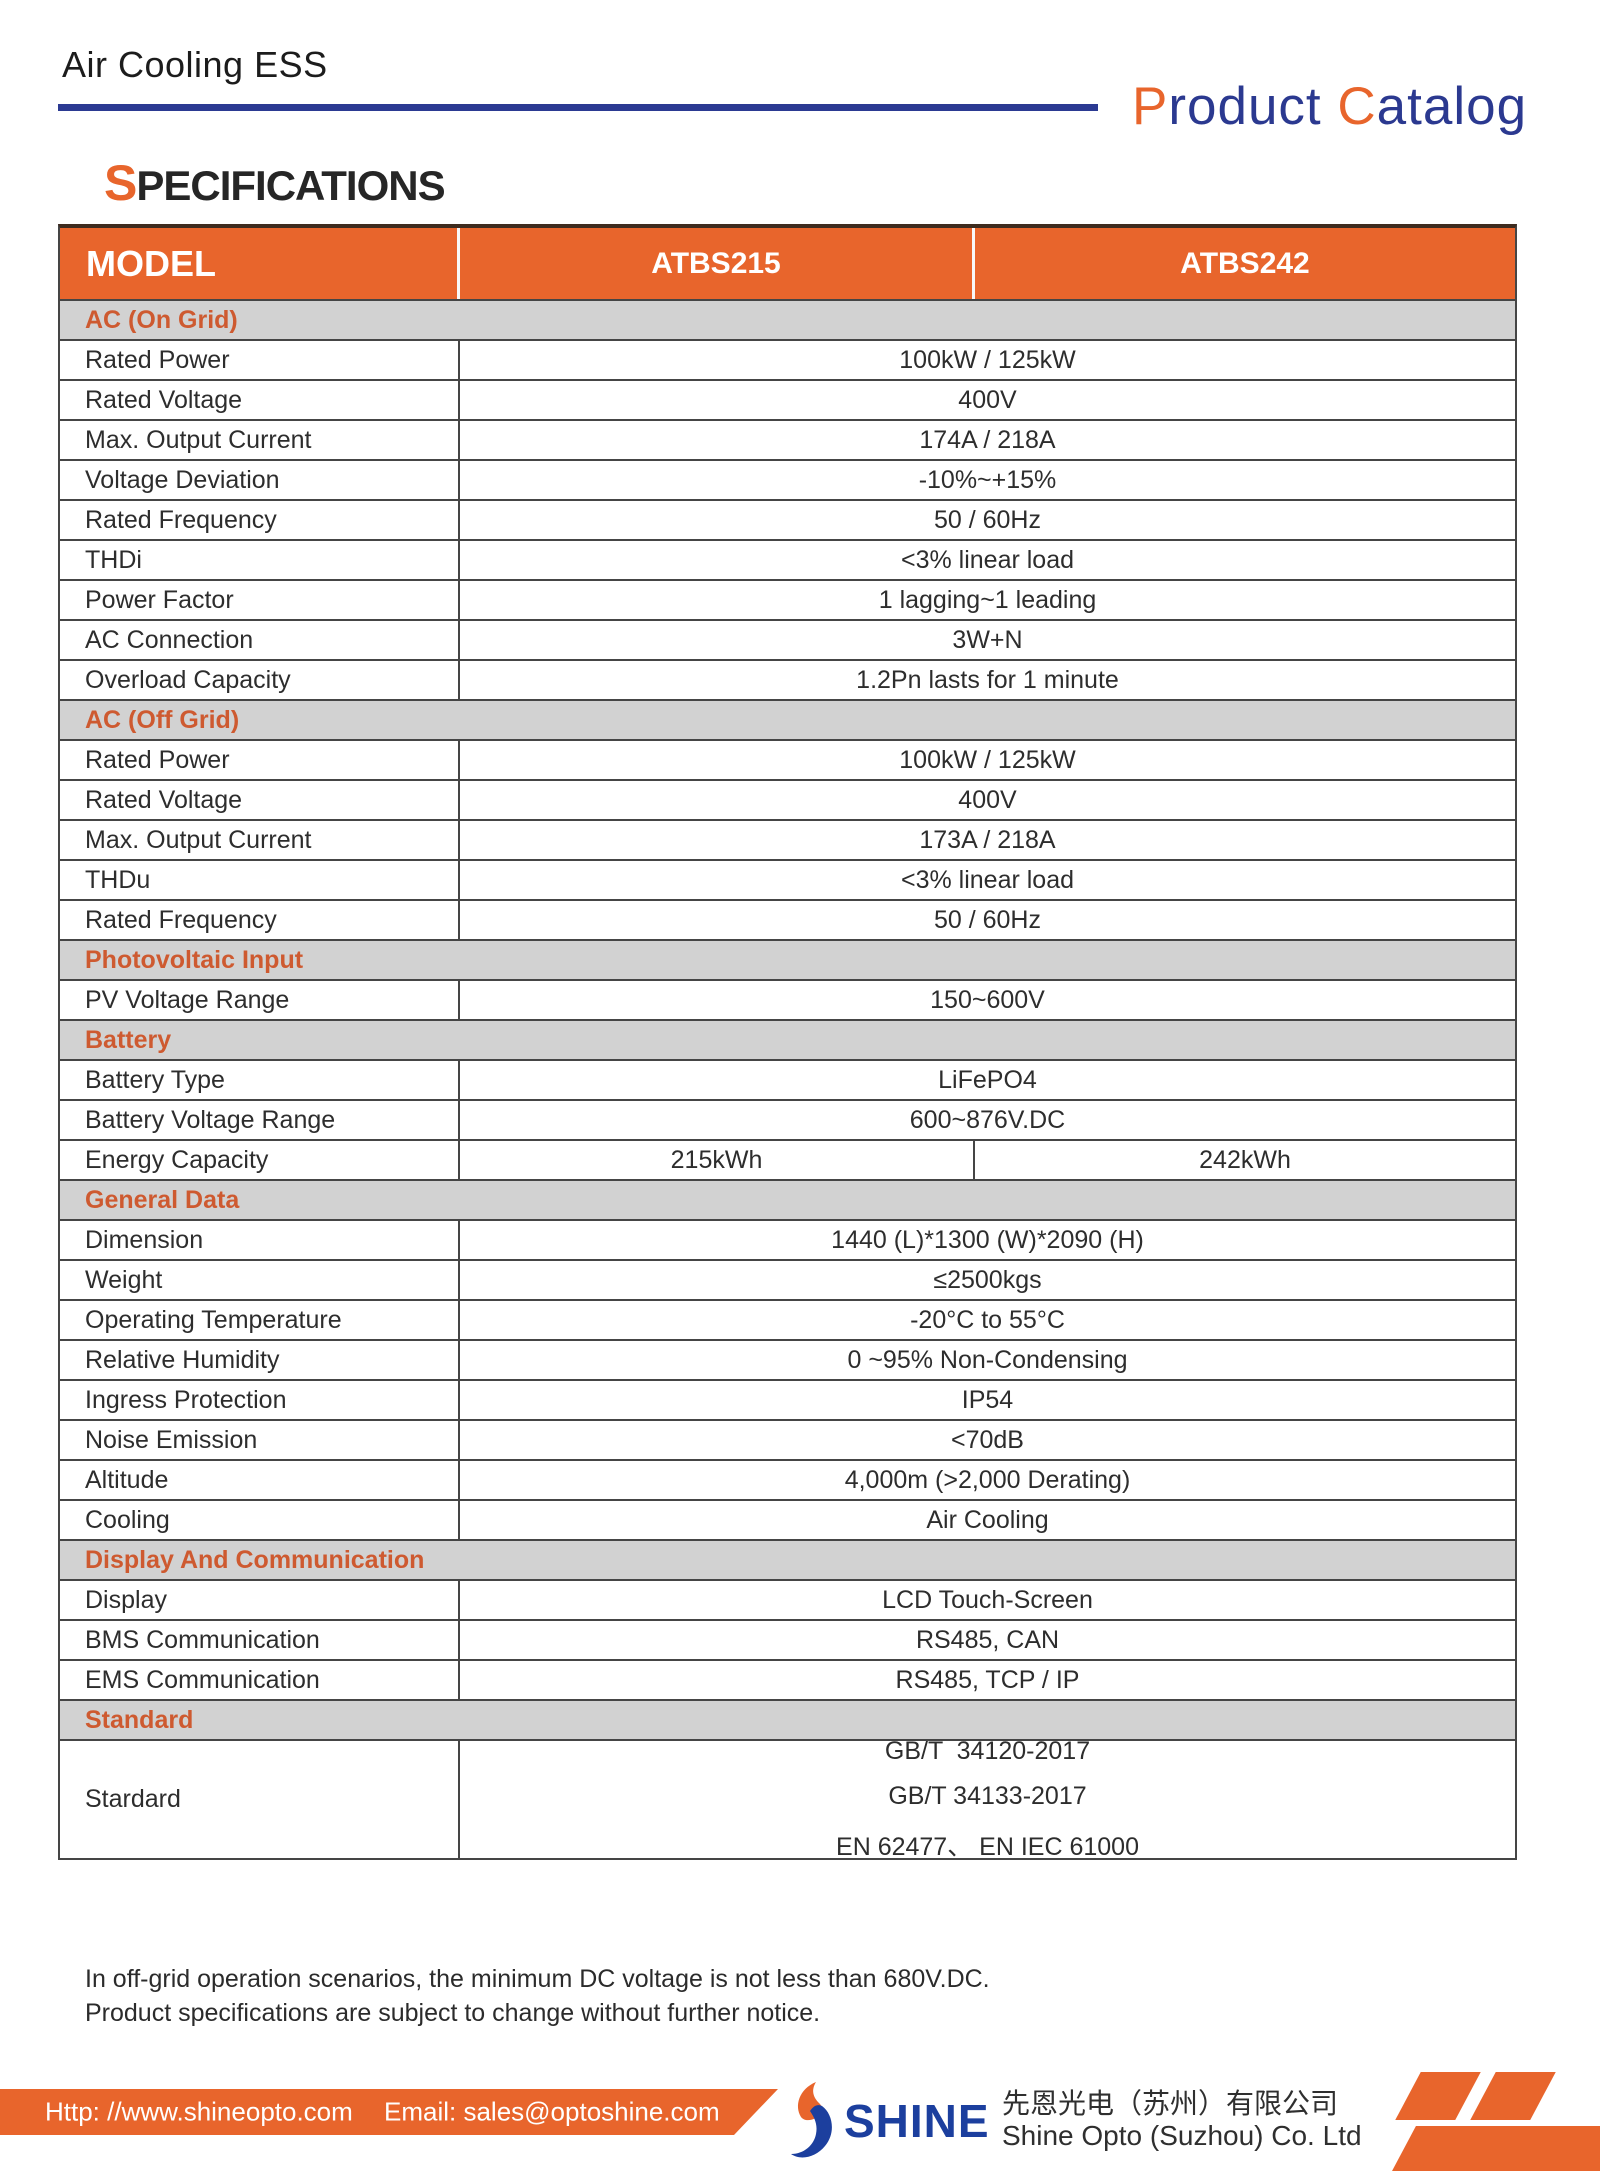  What do you see at coordinates (161, 319) in the screenshot?
I see `section-label: AC (On Grid)` at bounding box center [161, 319].